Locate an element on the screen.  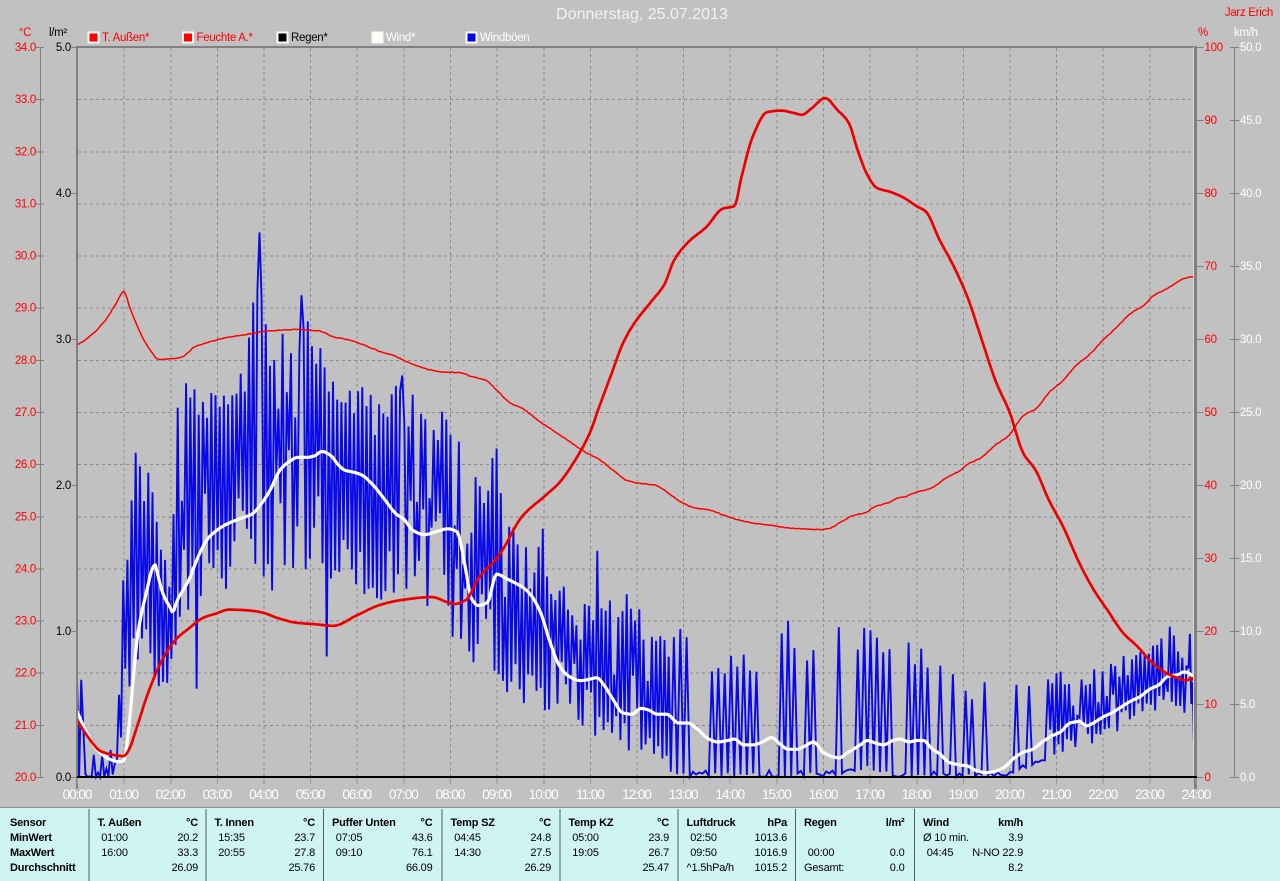
svg-text: 100 is located at coordinates (1214, 48).